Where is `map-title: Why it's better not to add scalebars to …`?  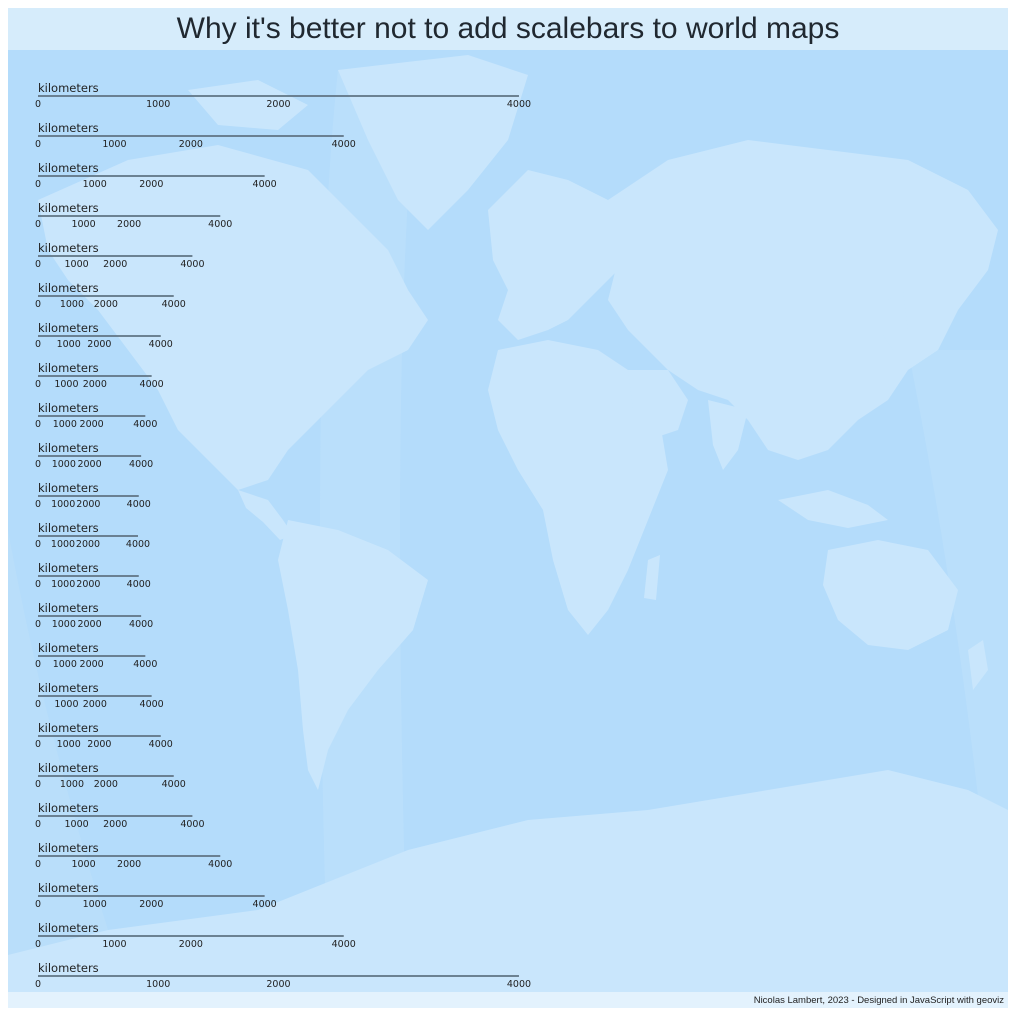 map-title: Why it's better not to add scalebars to … is located at coordinates (508, 28).